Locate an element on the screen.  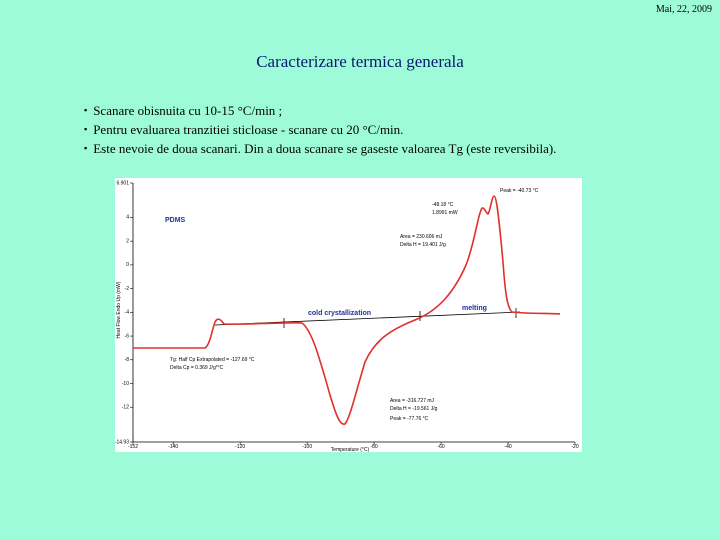
y-tick-label: 2 is located at coordinates (127, 241).